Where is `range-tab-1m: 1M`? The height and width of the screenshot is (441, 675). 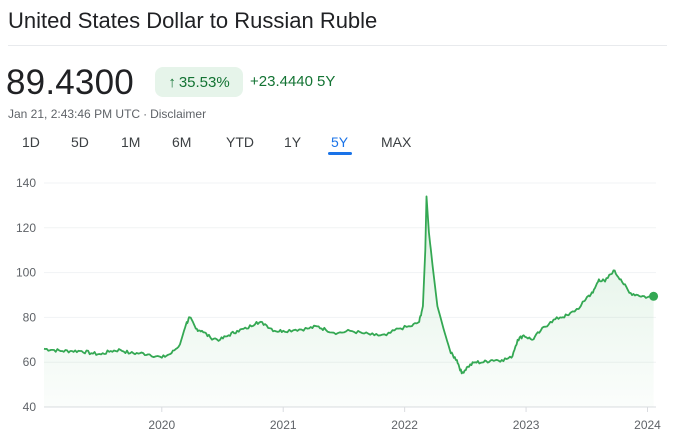 range-tab-1m: 1M is located at coordinates (131, 142).